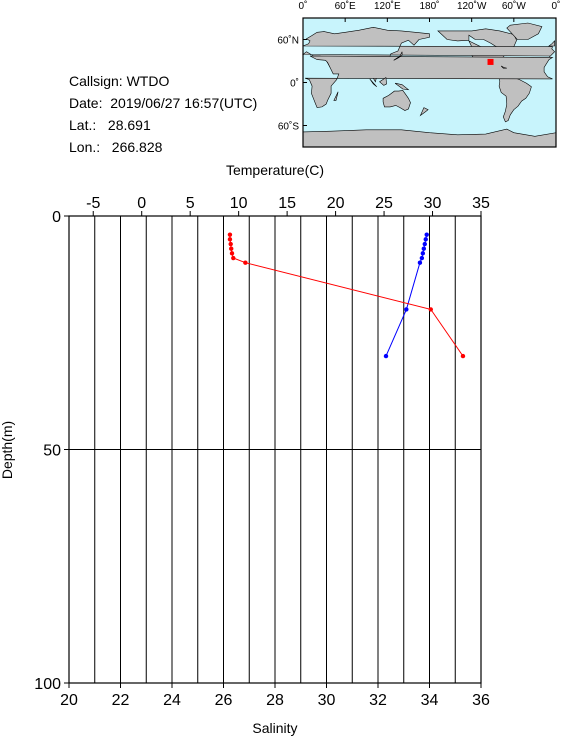  What do you see at coordinates (47, 684) in the screenshot?
I see `depth-tick-label: 100` at bounding box center [47, 684].